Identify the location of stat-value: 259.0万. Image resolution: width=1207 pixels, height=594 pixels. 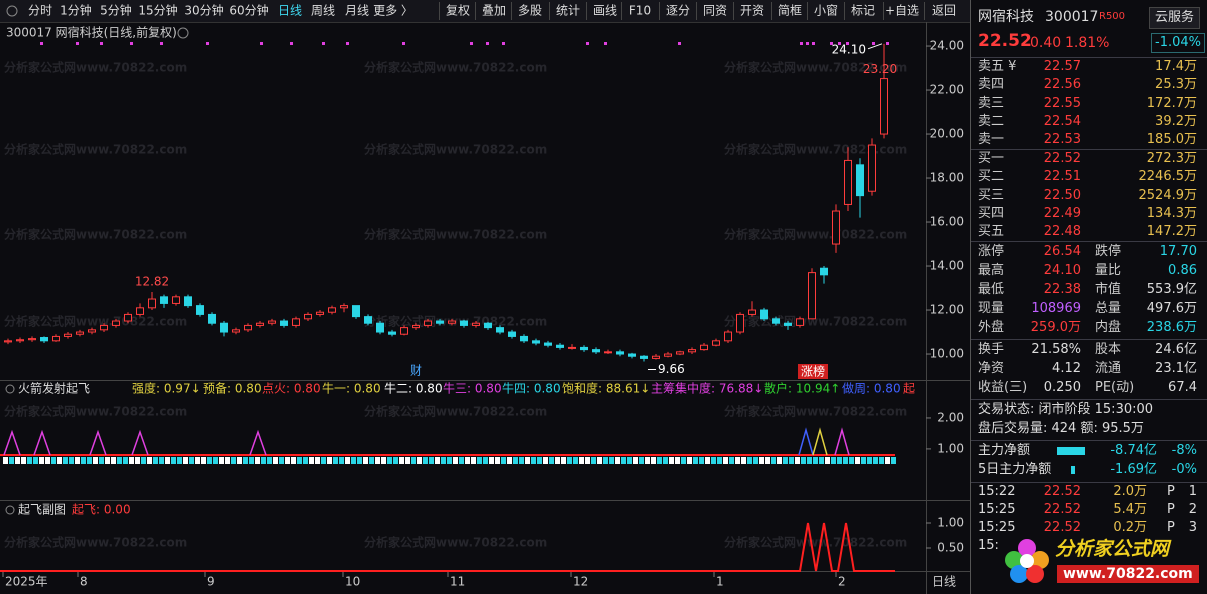
(1055, 327).